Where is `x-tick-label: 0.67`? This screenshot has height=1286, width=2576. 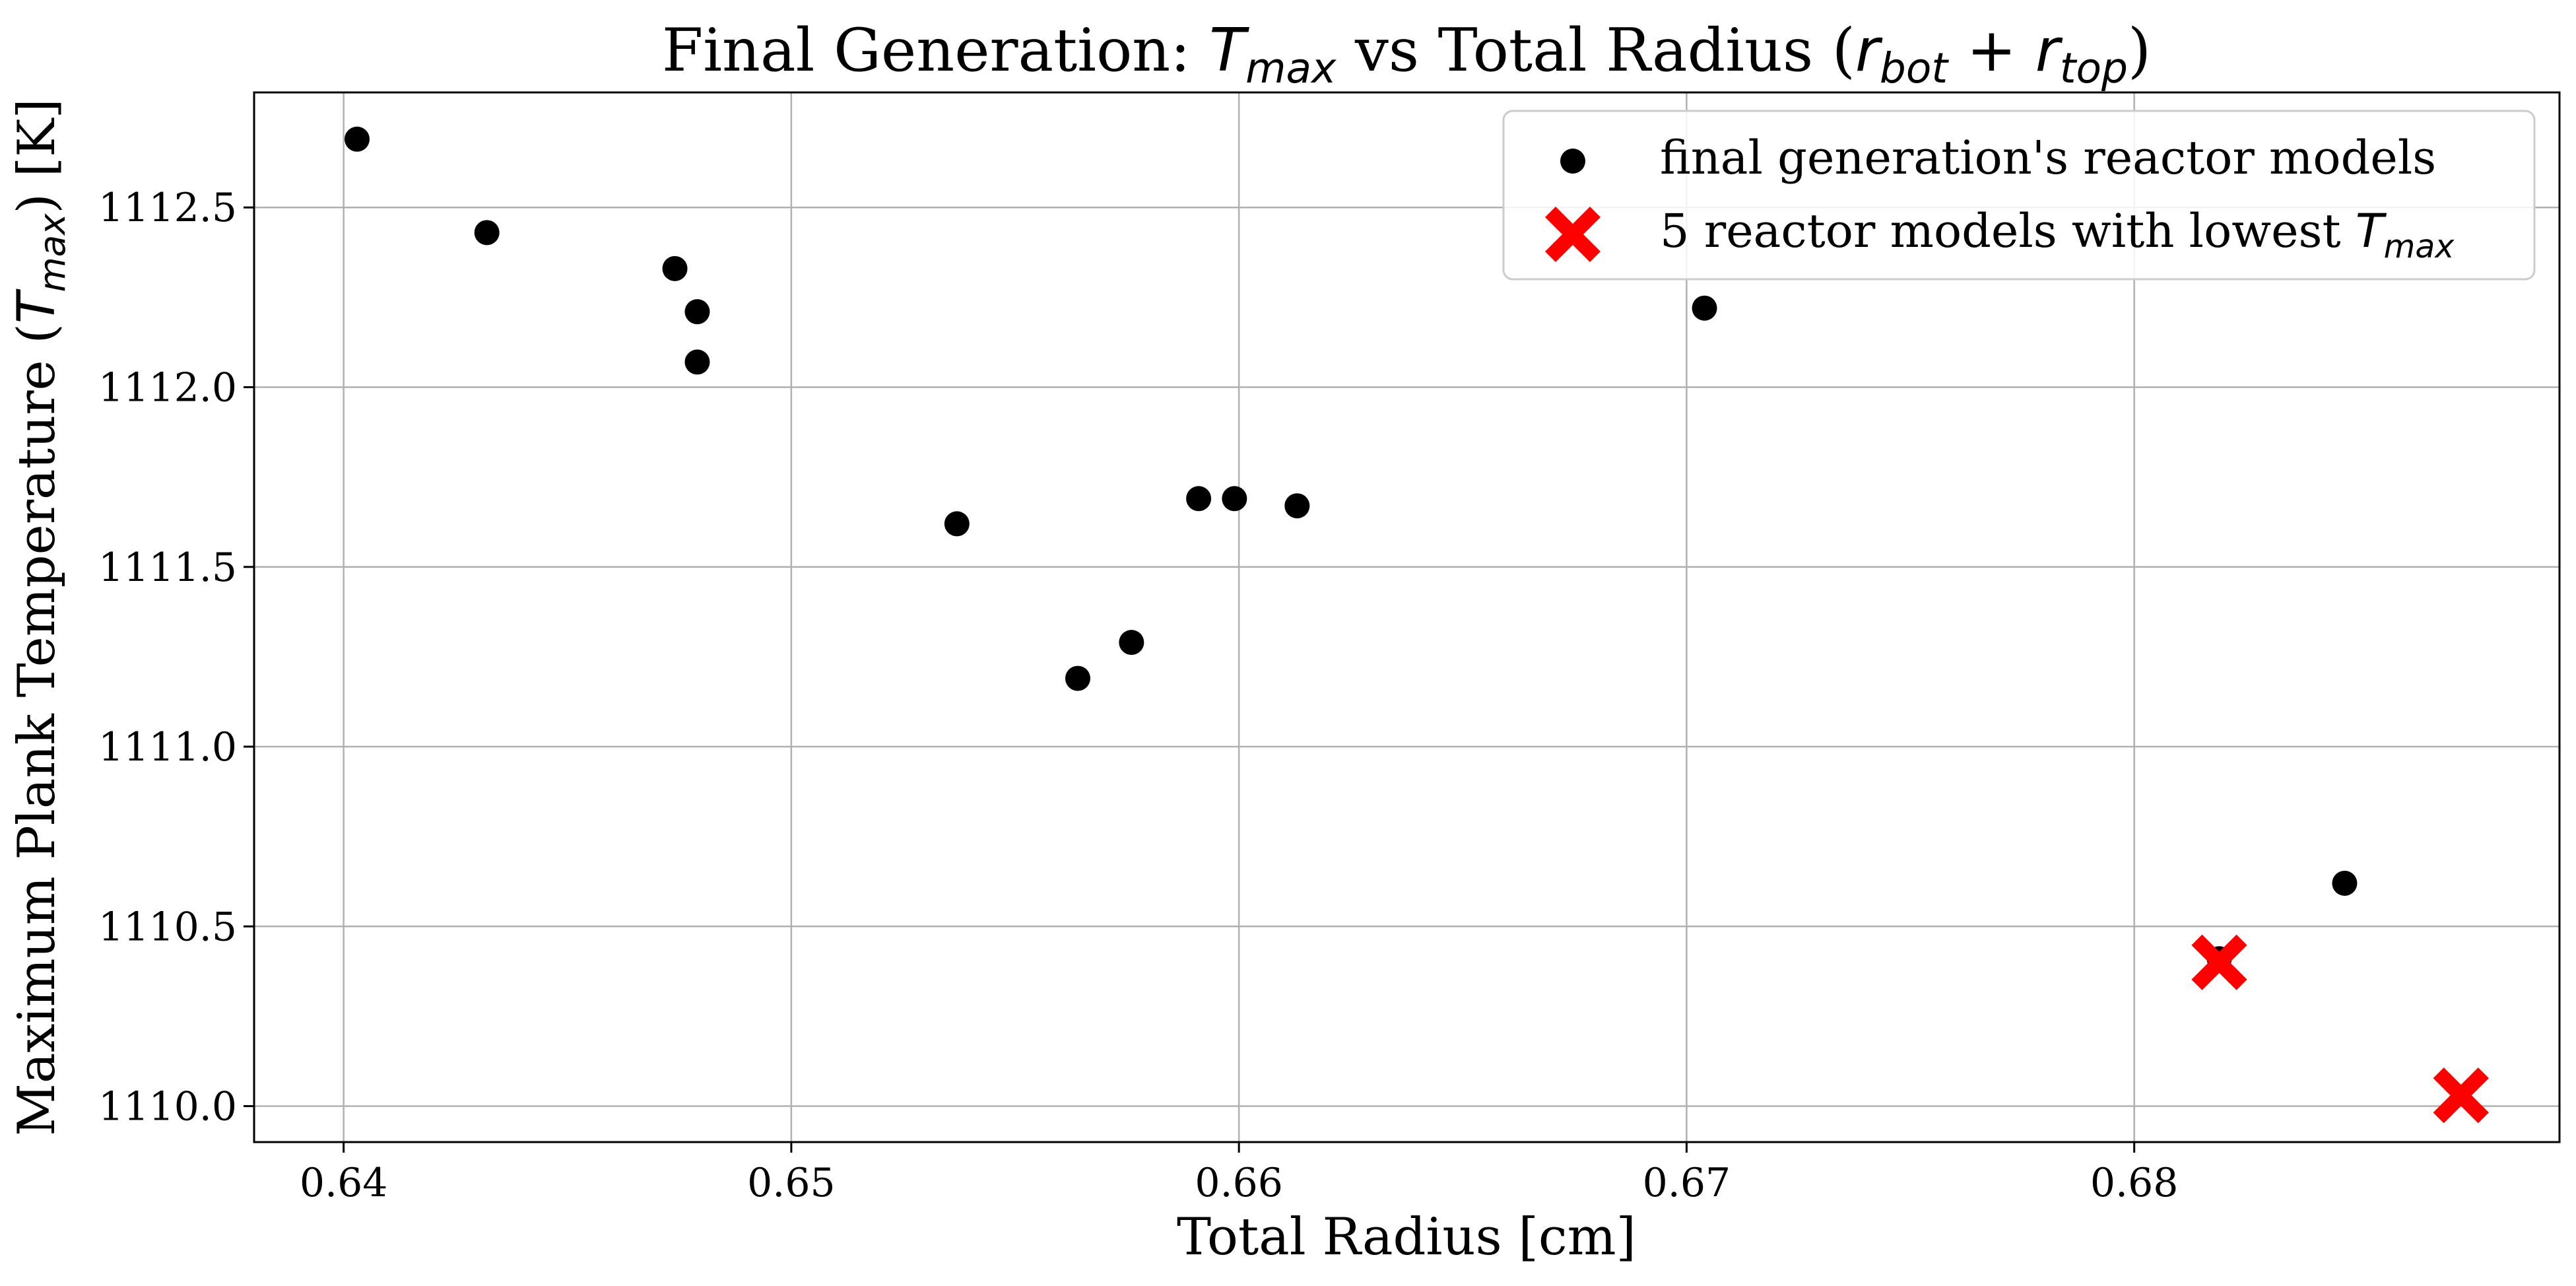 x-tick-label: 0.67 is located at coordinates (1687, 1183).